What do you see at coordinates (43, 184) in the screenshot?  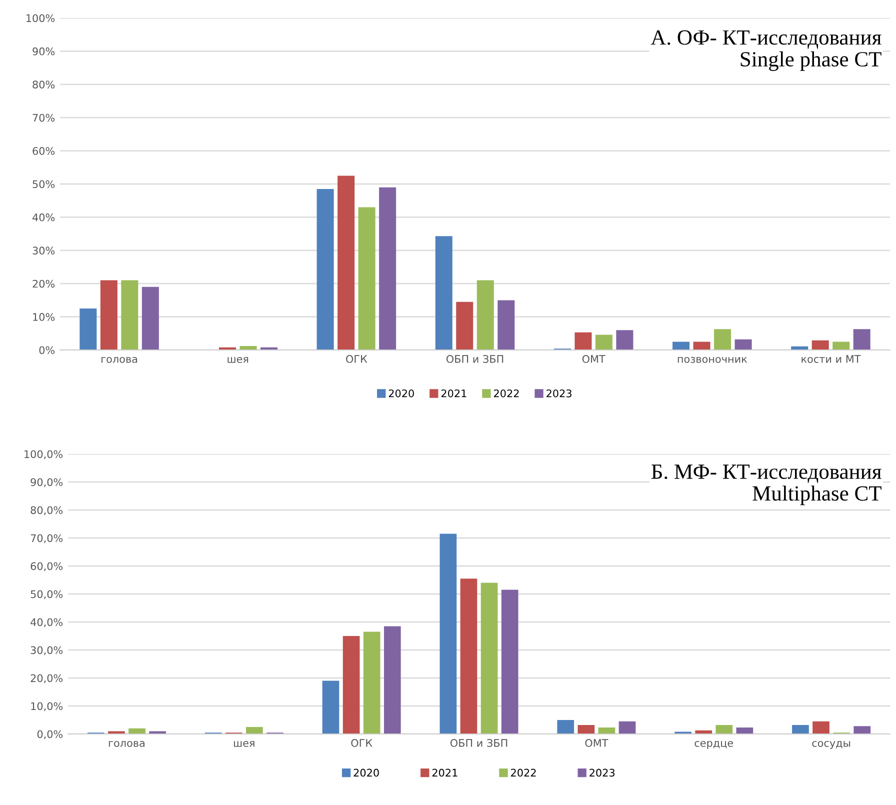 I see `y-tick-label: 50%` at bounding box center [43, 184].